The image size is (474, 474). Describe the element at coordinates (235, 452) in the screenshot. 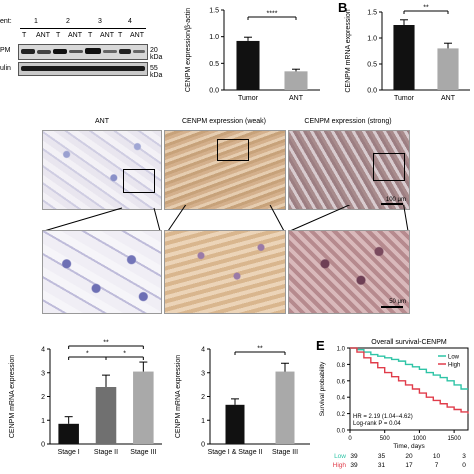

I see `x-tick-label: Stage I & Stage II` at that location.